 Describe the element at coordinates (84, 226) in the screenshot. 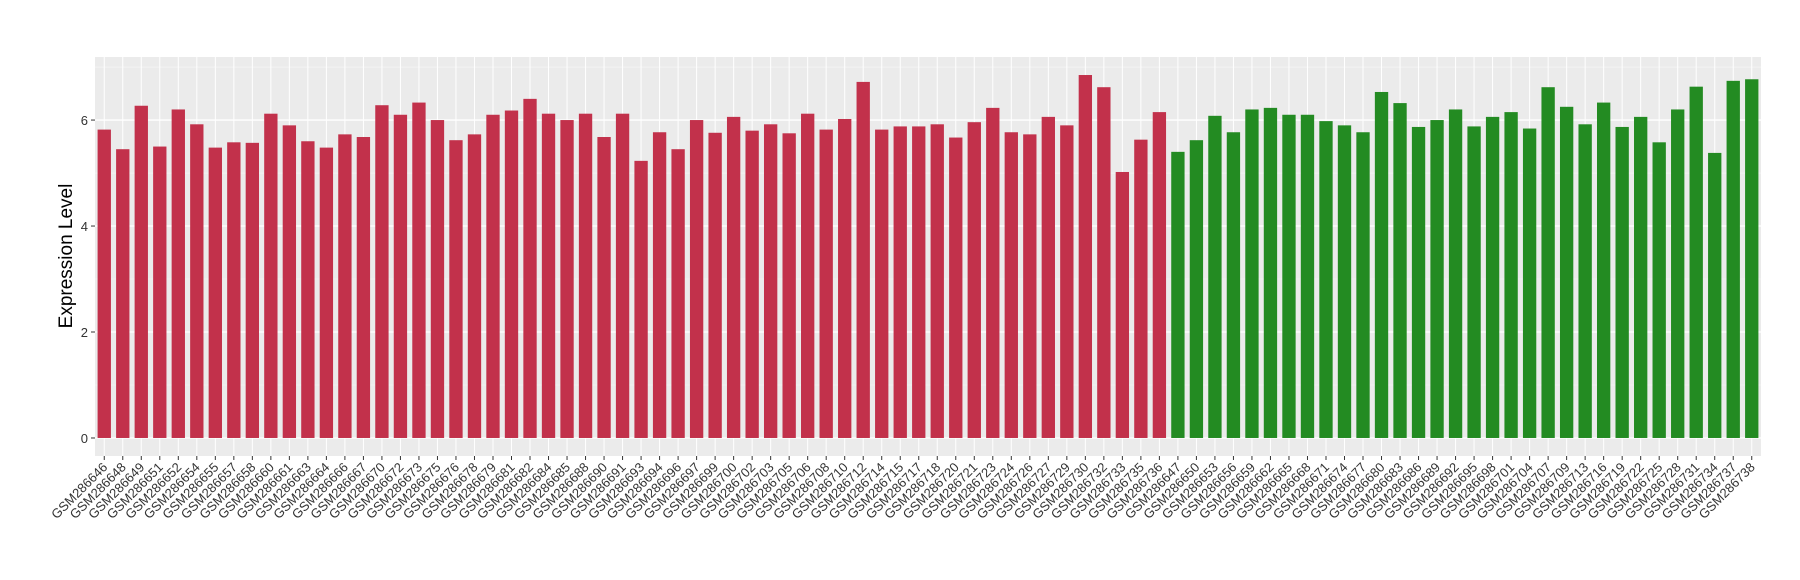

I see `y-tick-label: 4` at that location.